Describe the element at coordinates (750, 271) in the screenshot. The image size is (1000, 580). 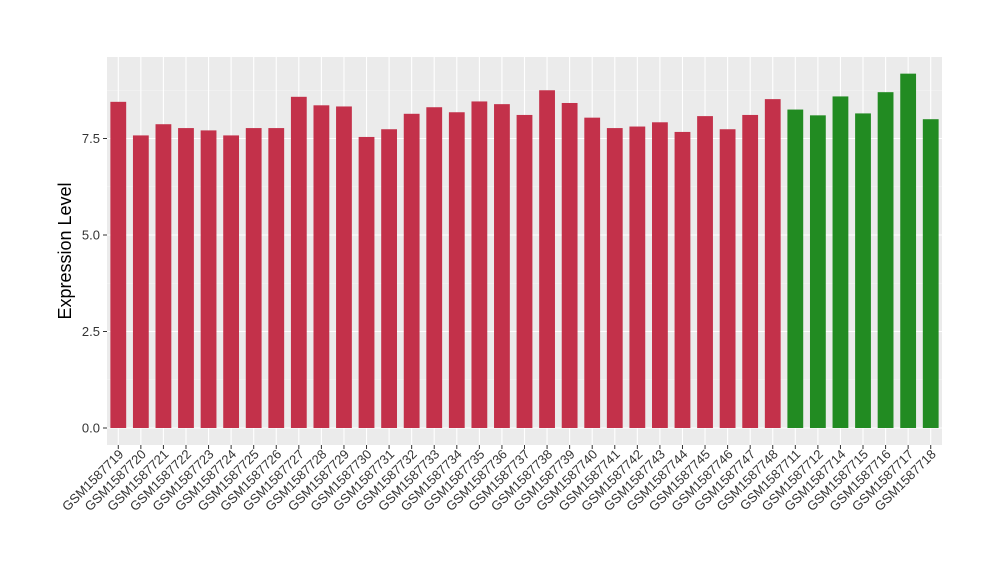
I see `bar-GSM1587747` at that location.